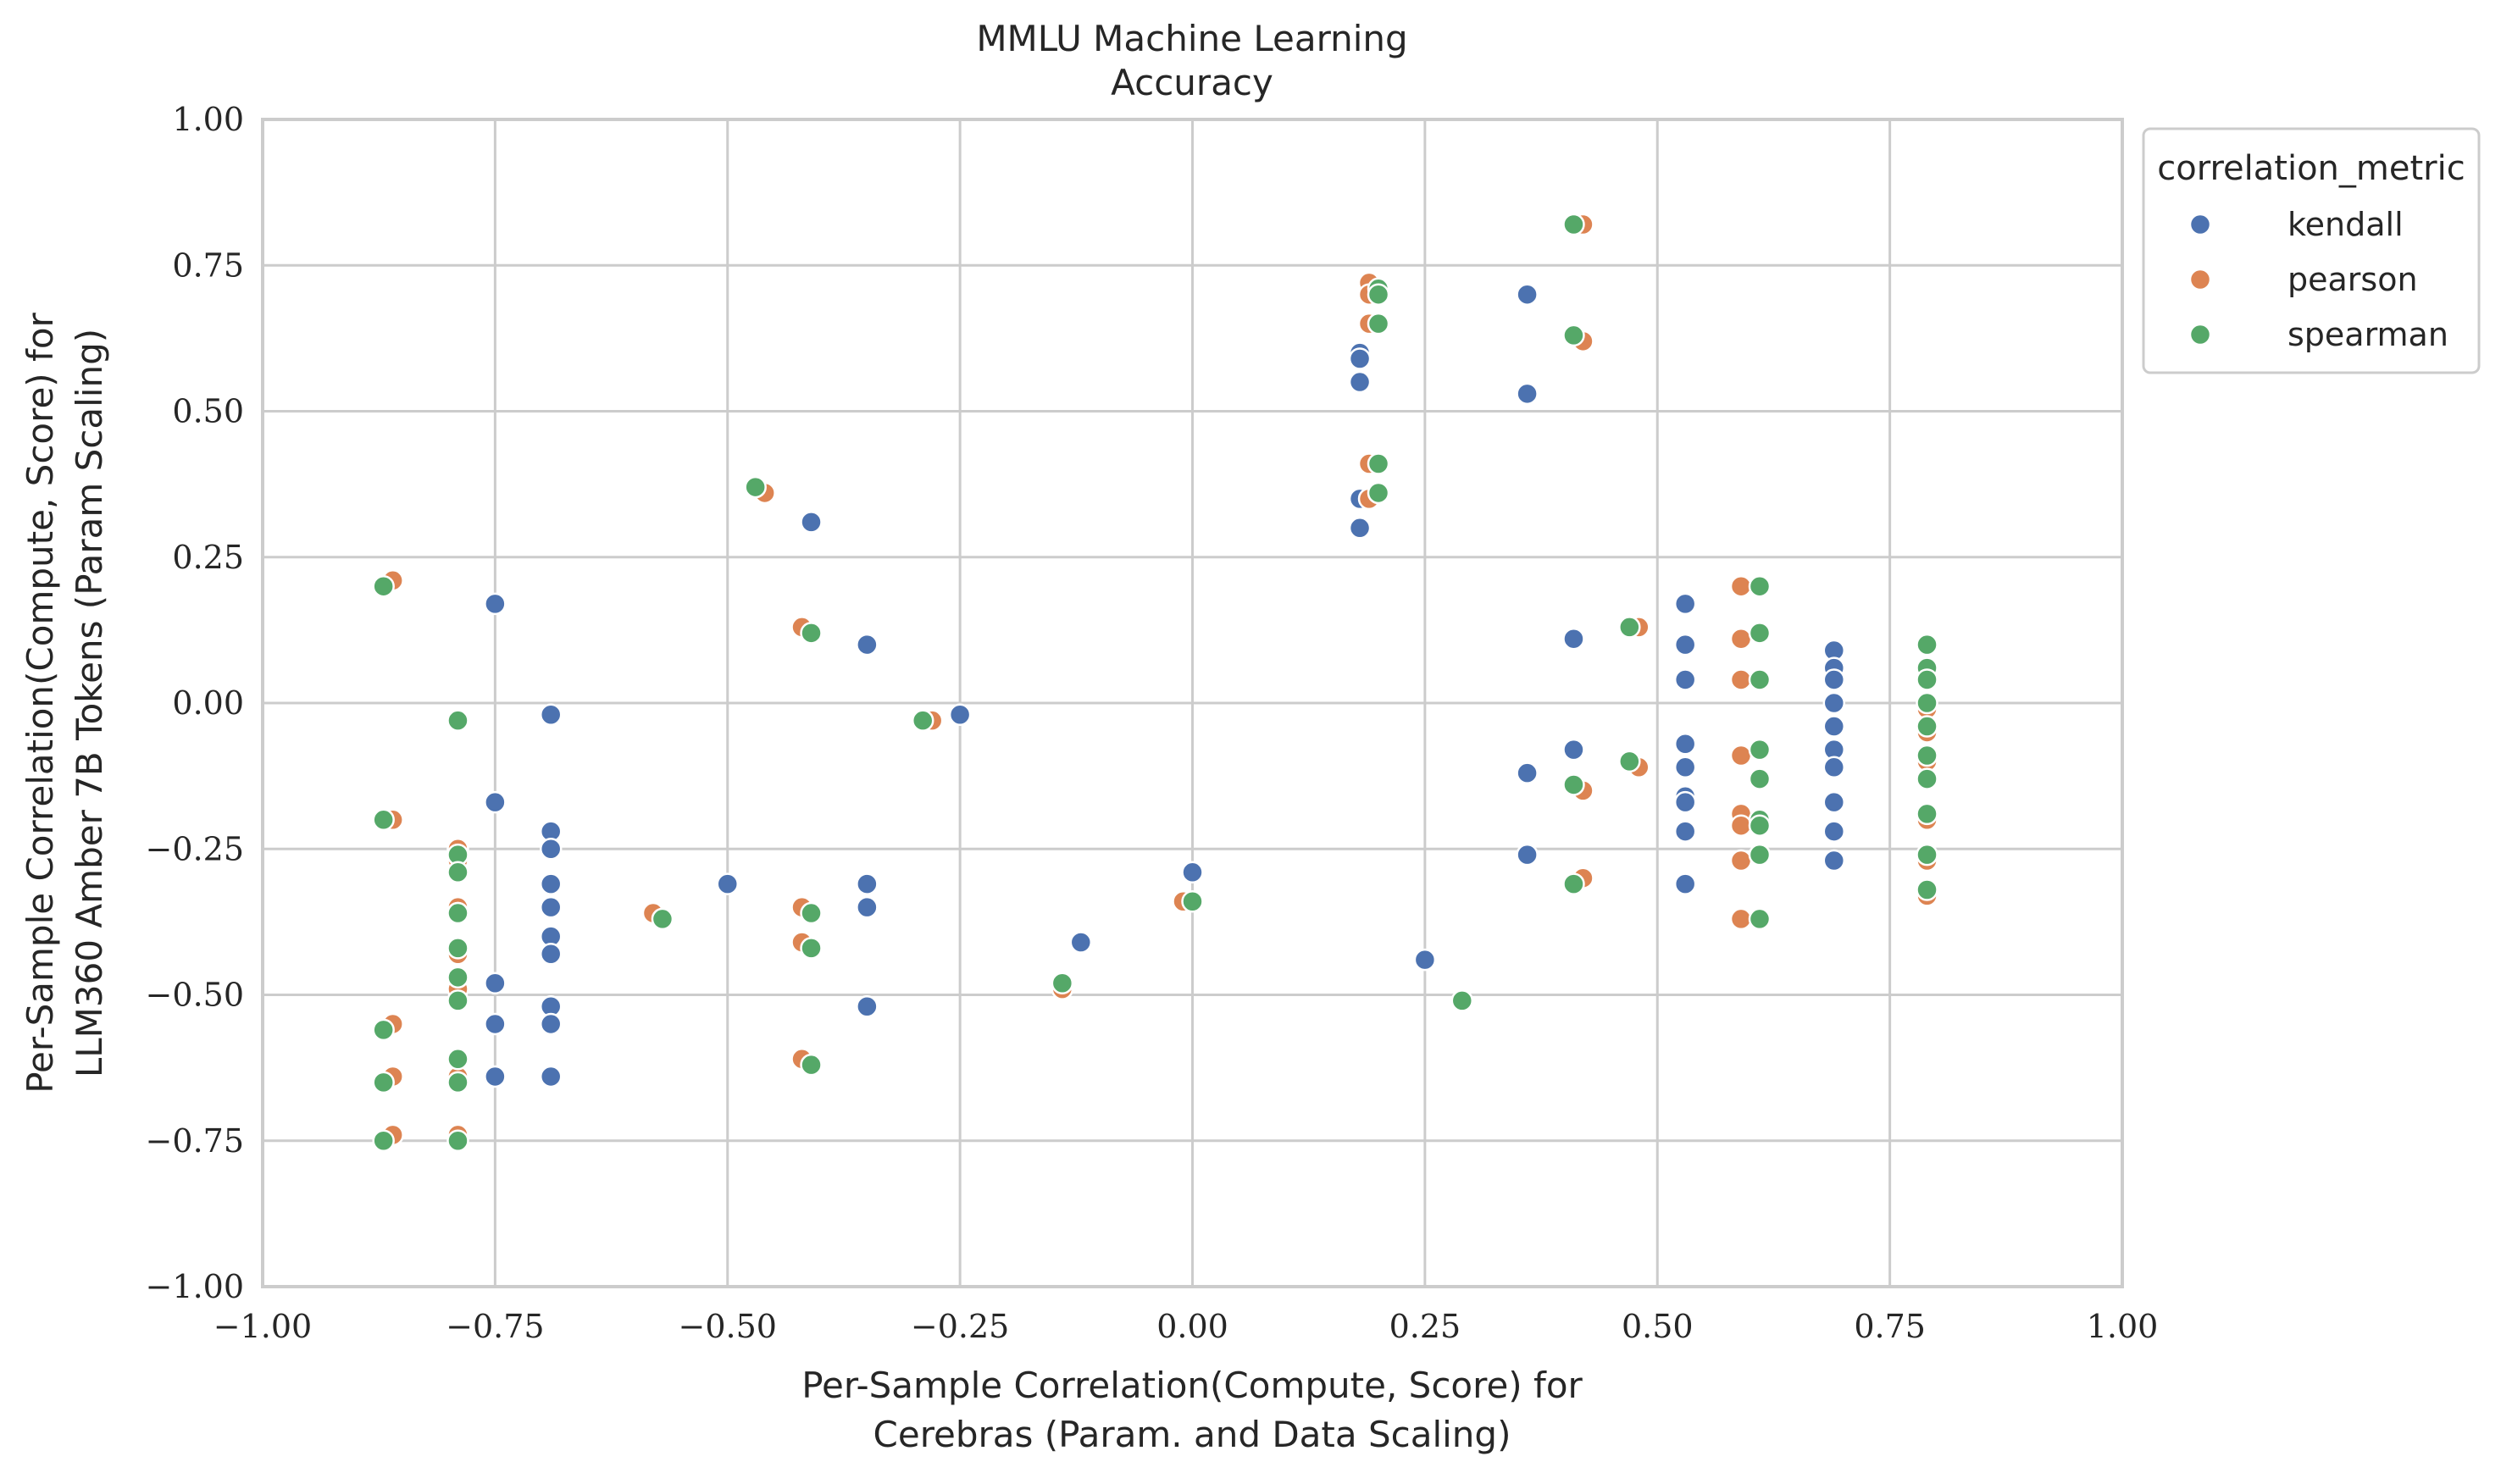 The image size is (2501, 1484). What do you see at coordinates (2311, 168) in the screenshot?
I see `legend-title: correlation_metric` at bounding box center [2311, 168].